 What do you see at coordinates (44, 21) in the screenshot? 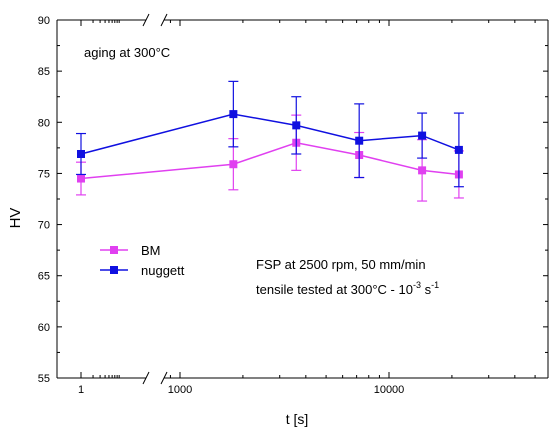
I see `y-tick-label: 90` at bounding box center [44, 21].